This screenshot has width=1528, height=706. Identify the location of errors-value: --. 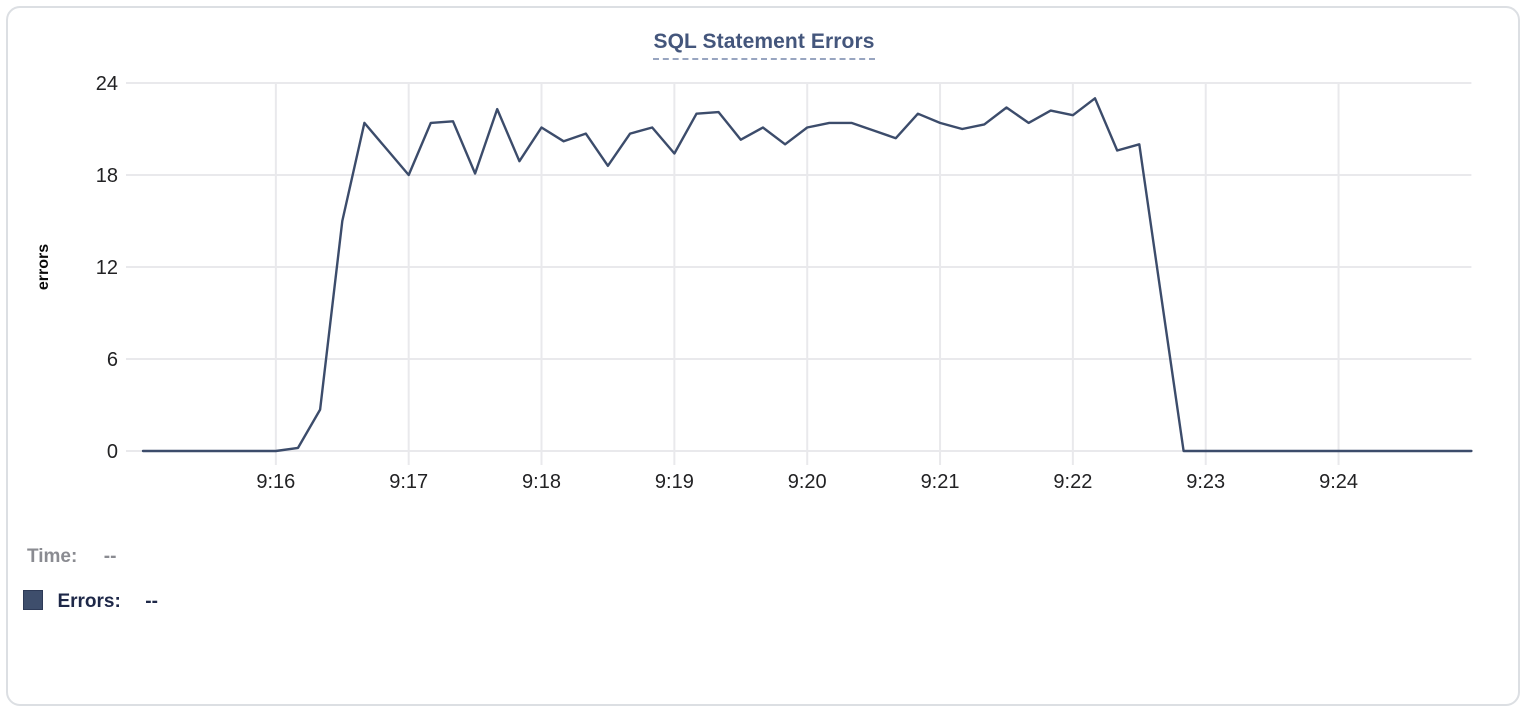
(151, 601).